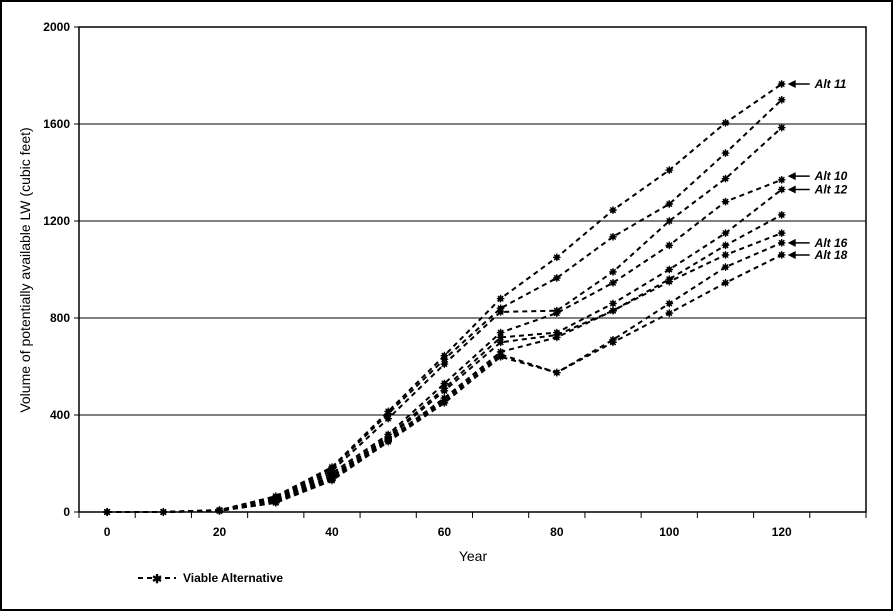 This screenshot has width=893, height=611. I want to click on legend: ✱ Viable Alternative, so click(210, 578).